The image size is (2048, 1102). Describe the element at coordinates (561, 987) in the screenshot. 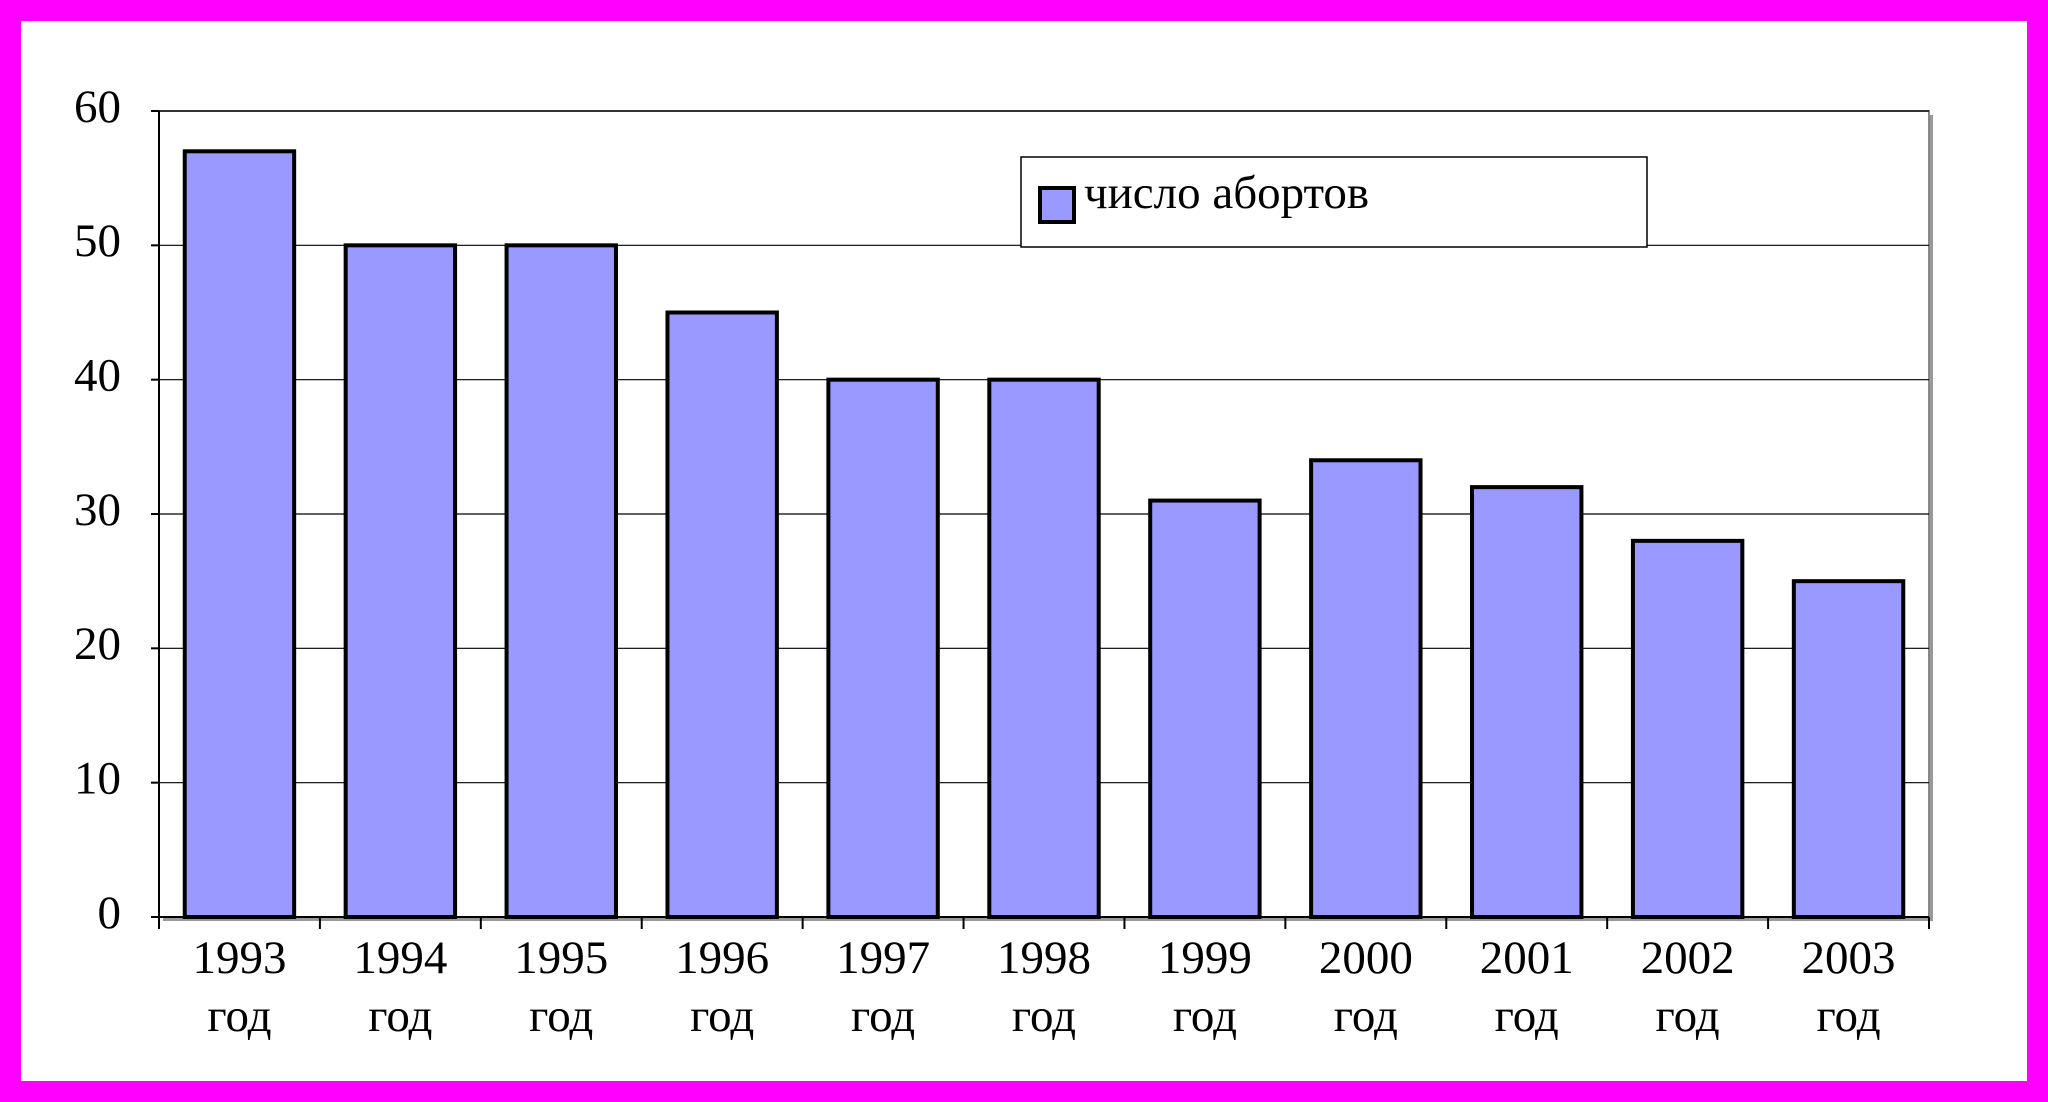

I see `x-tick-label: 1995 год` at that location.